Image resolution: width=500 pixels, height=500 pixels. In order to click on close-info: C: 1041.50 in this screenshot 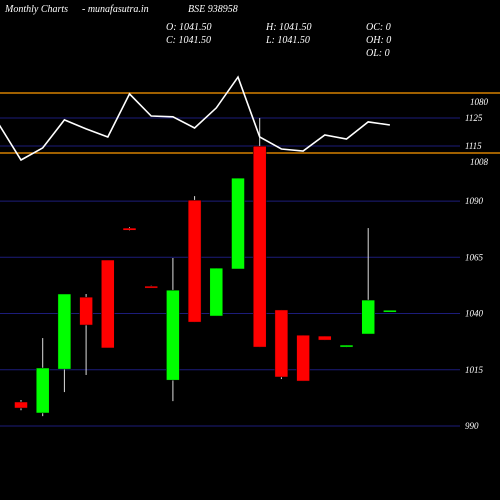, I will do `click(188, 40)`.